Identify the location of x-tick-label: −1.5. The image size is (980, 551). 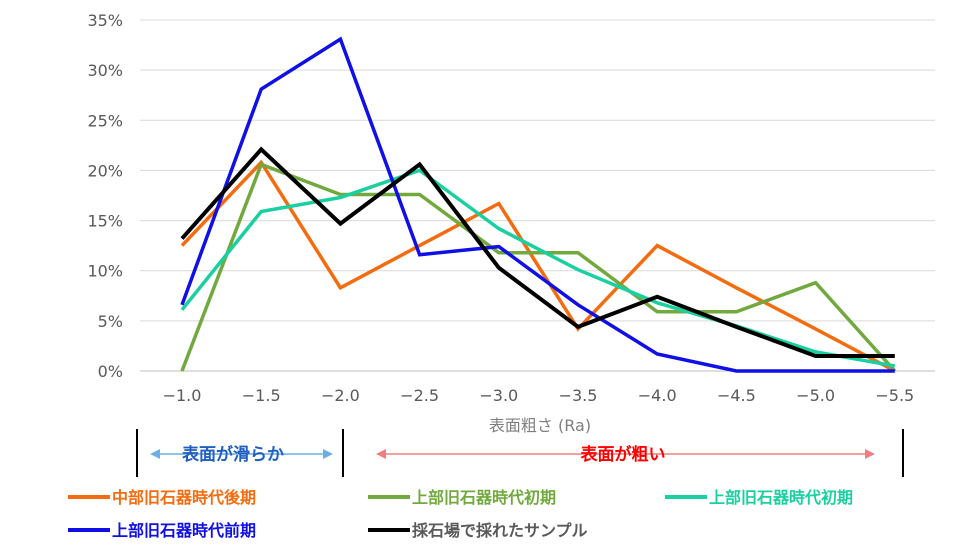
(261, 395).